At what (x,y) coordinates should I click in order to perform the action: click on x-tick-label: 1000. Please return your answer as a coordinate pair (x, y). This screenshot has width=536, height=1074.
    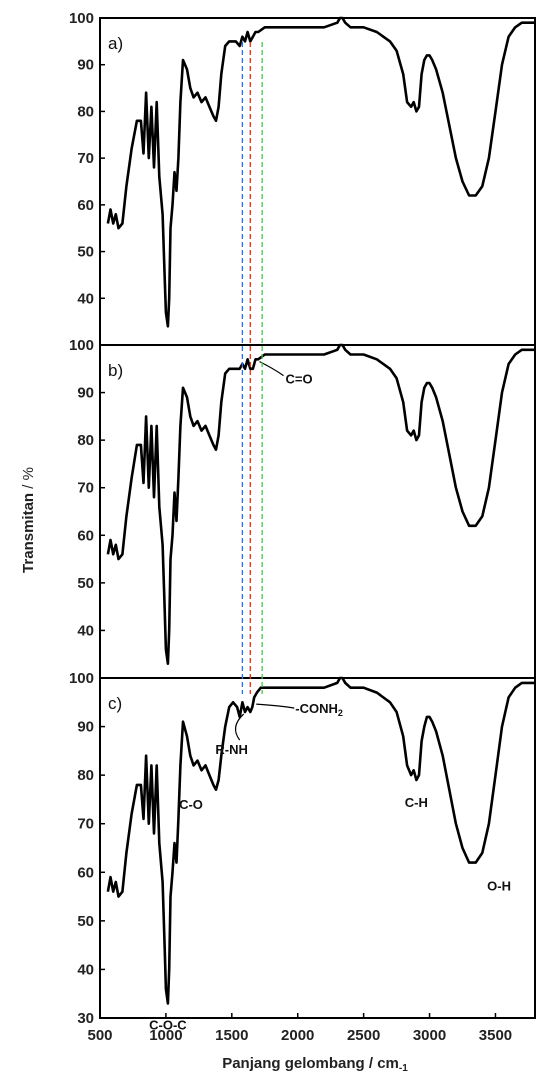
    Looking at the image, I should click on (165, 1035).